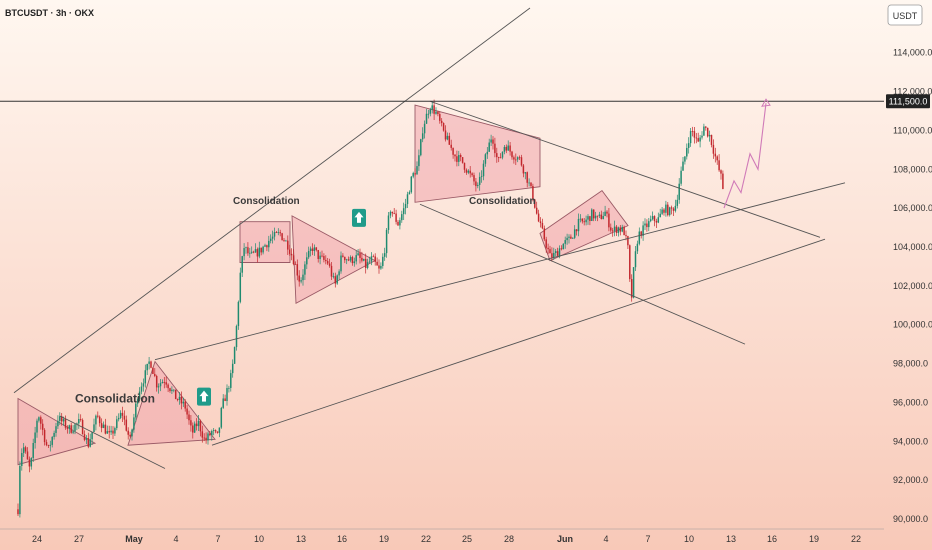  I want to click on y-tick-label: 108,000.0, so click(912, 169).